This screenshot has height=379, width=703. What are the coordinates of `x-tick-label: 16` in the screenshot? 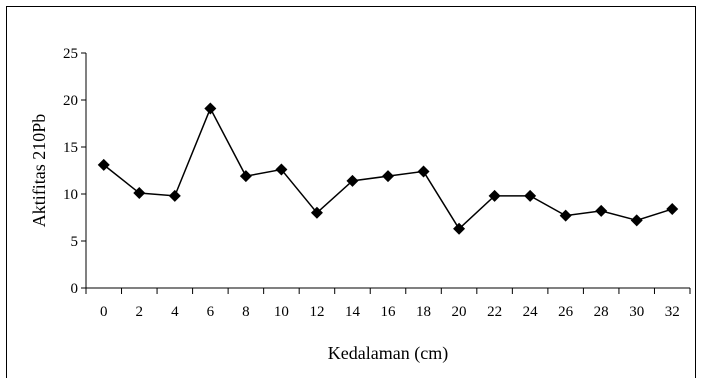 It's located at (389, 312).